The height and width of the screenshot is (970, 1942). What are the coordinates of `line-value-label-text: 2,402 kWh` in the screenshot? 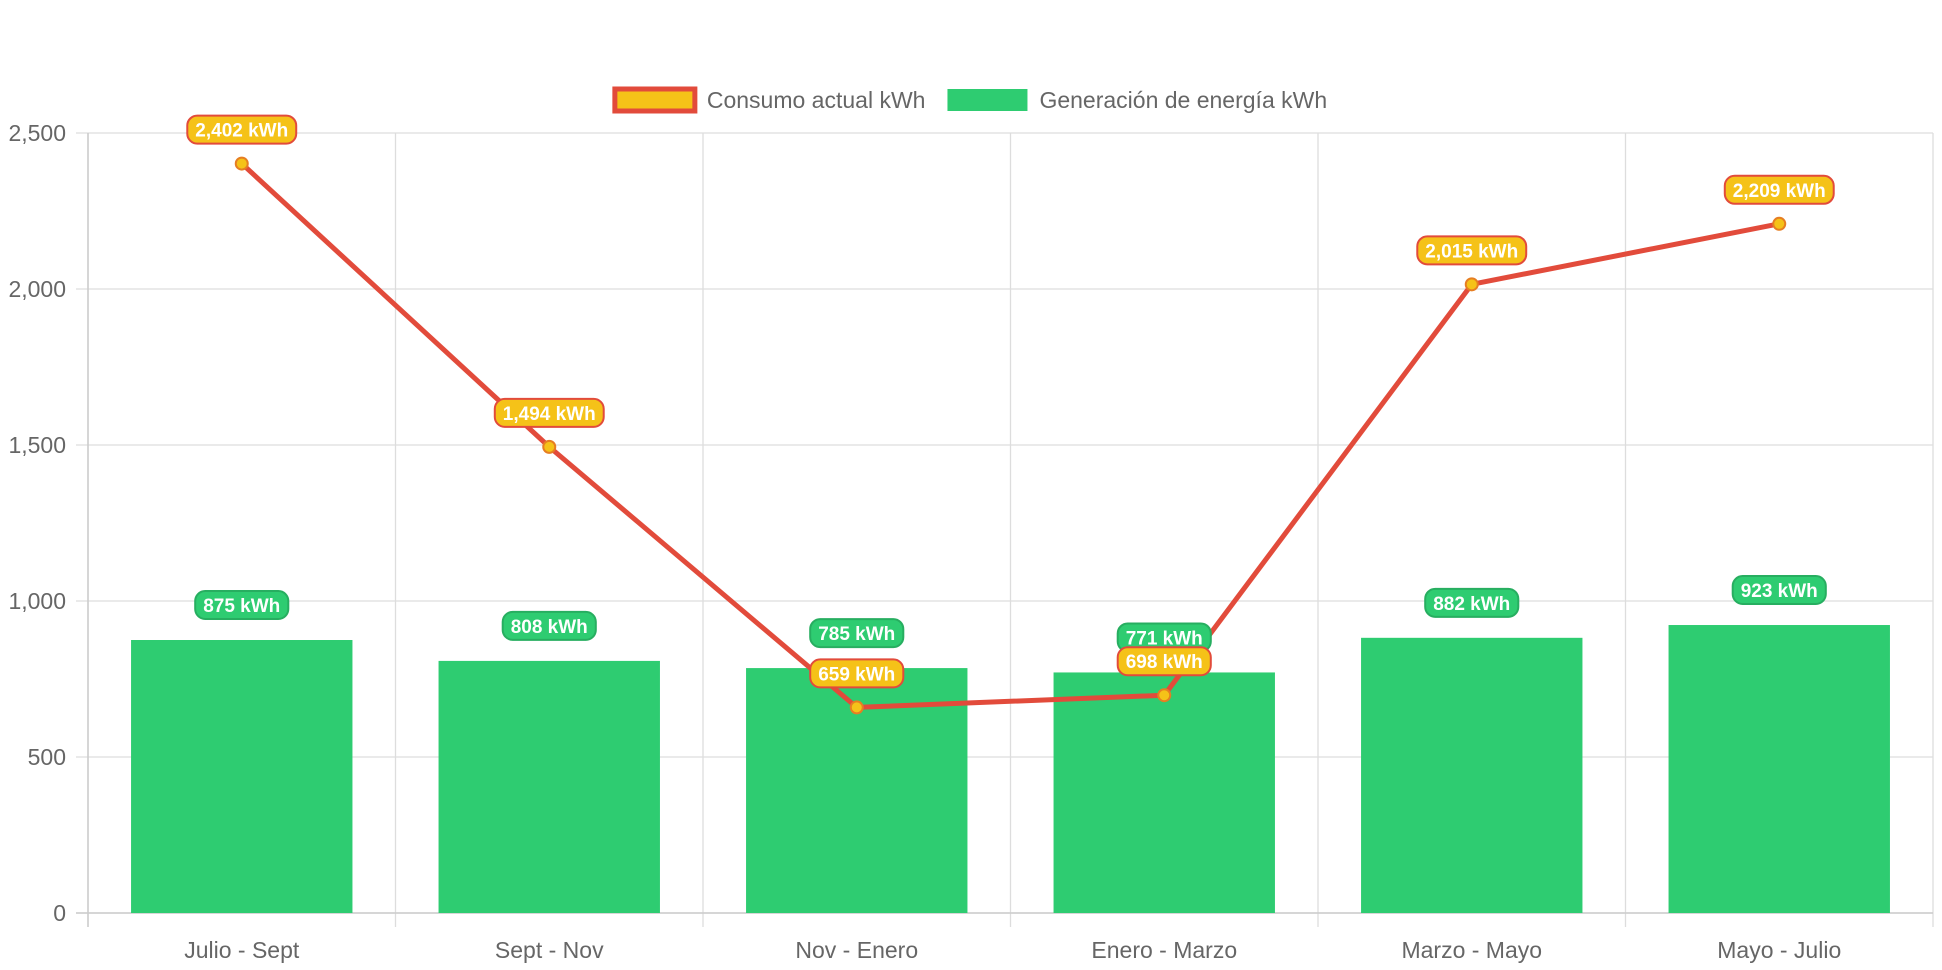 It's located at (241, 131).